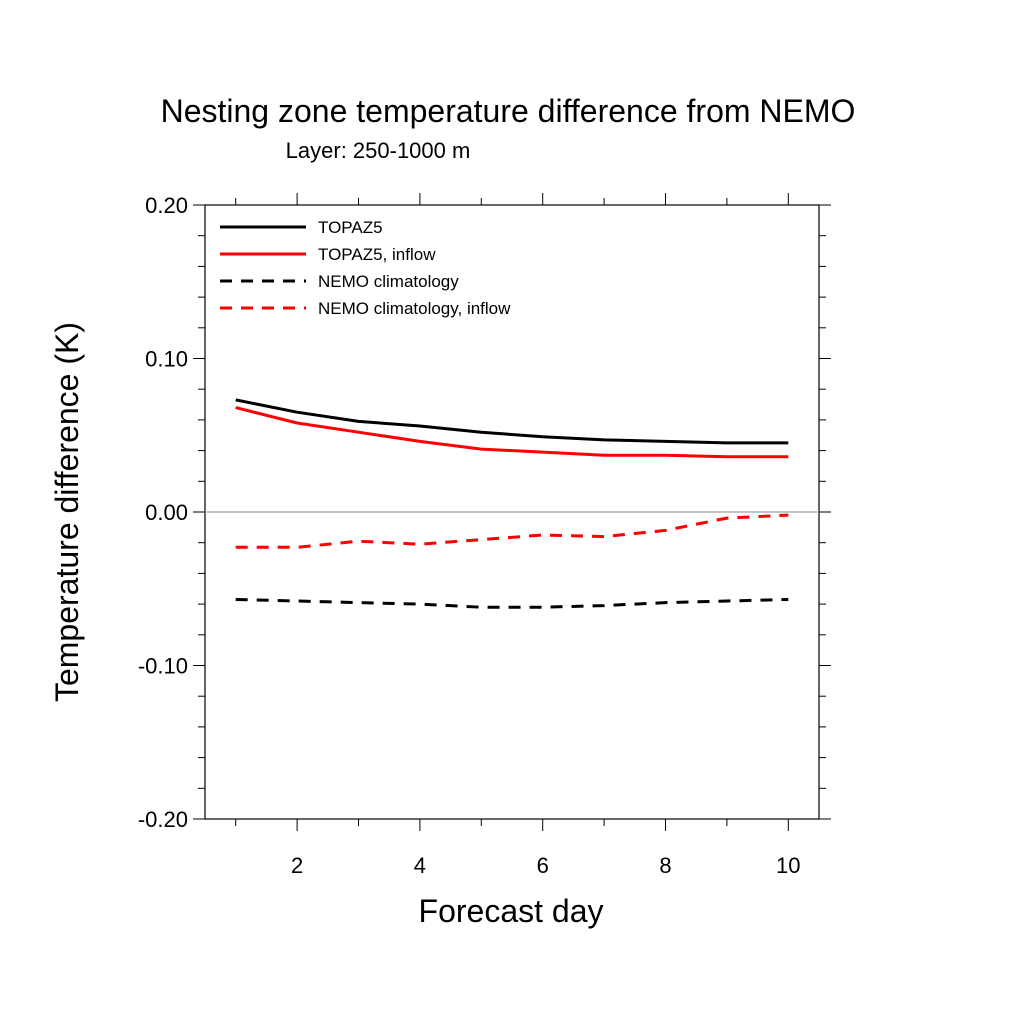 This screenshot has width=1024, height=1024. I want to click on y-axis-title: Temperature difference (K), so click(67, 512).